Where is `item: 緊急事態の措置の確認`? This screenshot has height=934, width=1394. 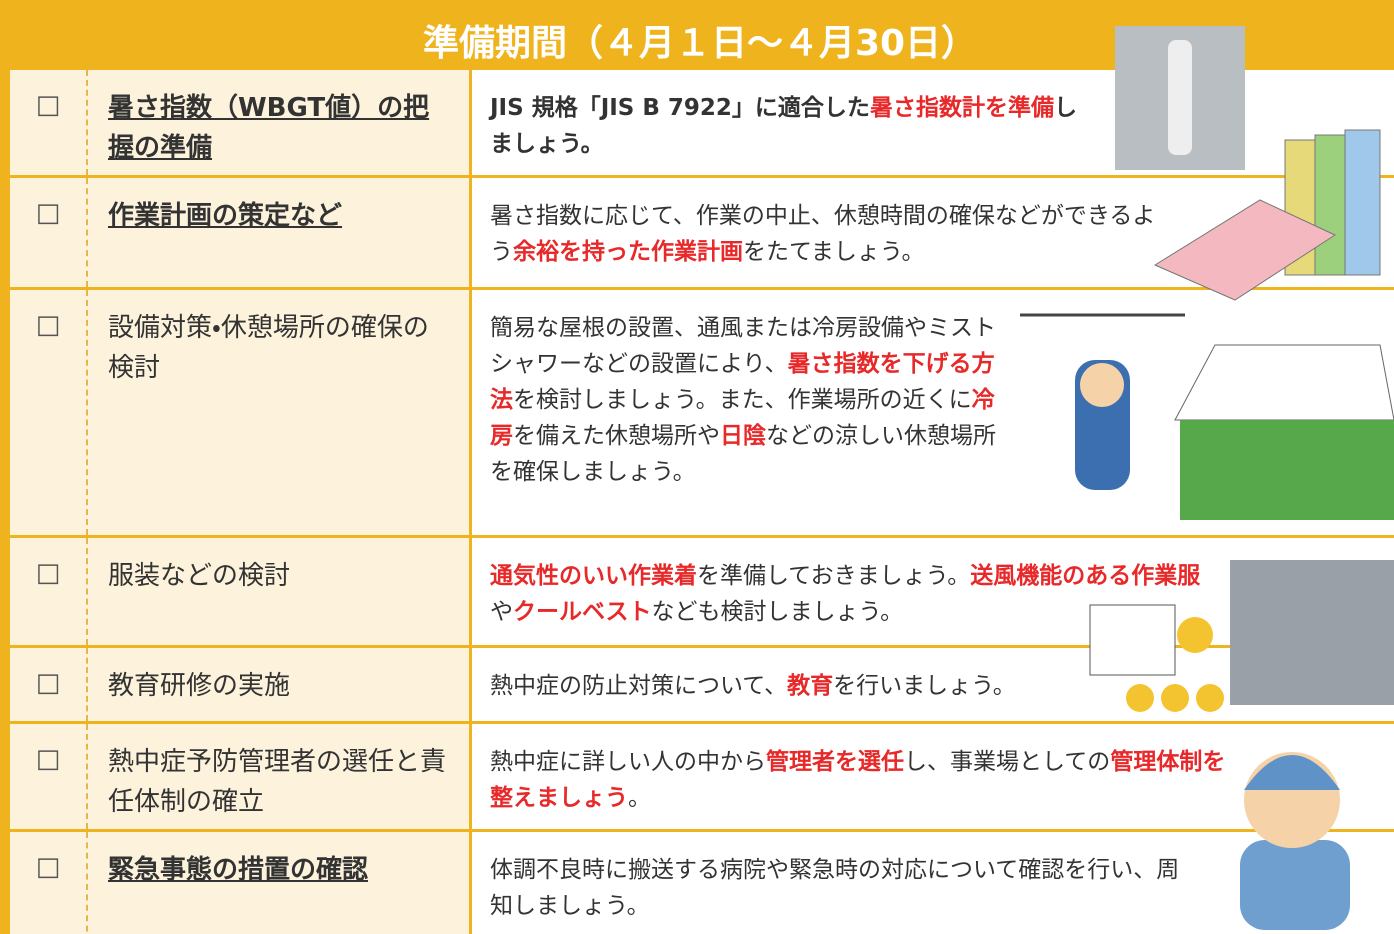 item: 緊急事態の措置の確認 is located at coordinates (280, 883).